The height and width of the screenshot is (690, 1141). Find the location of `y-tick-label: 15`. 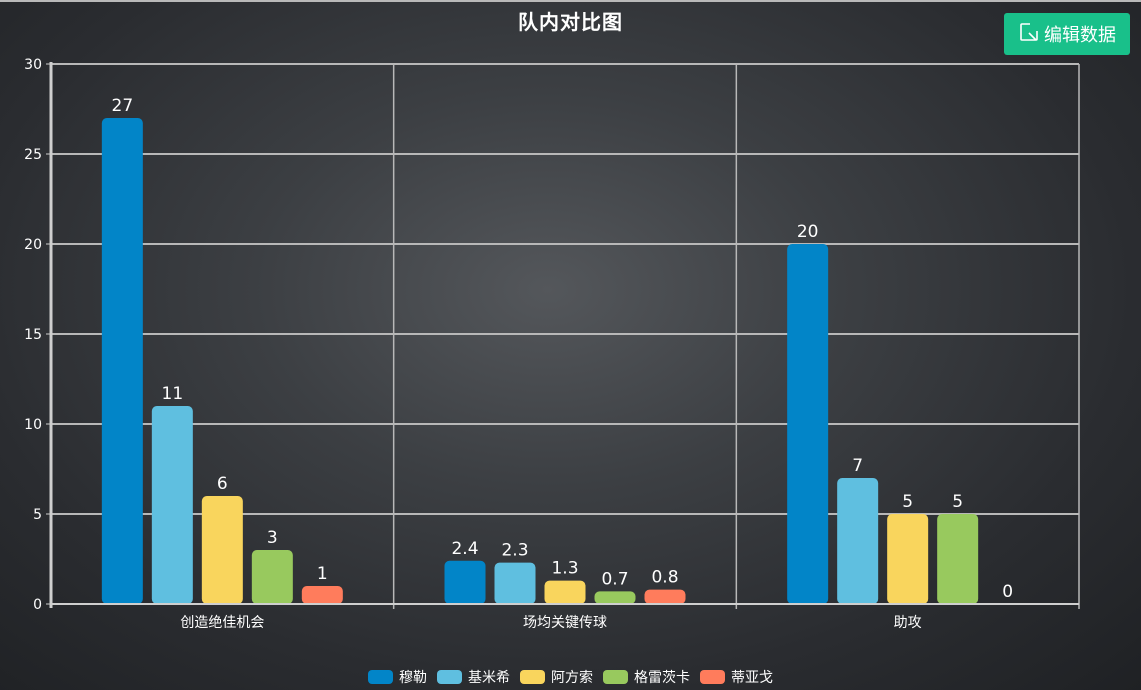

y-tick-label: 15 is located at coordinates (33, 335).